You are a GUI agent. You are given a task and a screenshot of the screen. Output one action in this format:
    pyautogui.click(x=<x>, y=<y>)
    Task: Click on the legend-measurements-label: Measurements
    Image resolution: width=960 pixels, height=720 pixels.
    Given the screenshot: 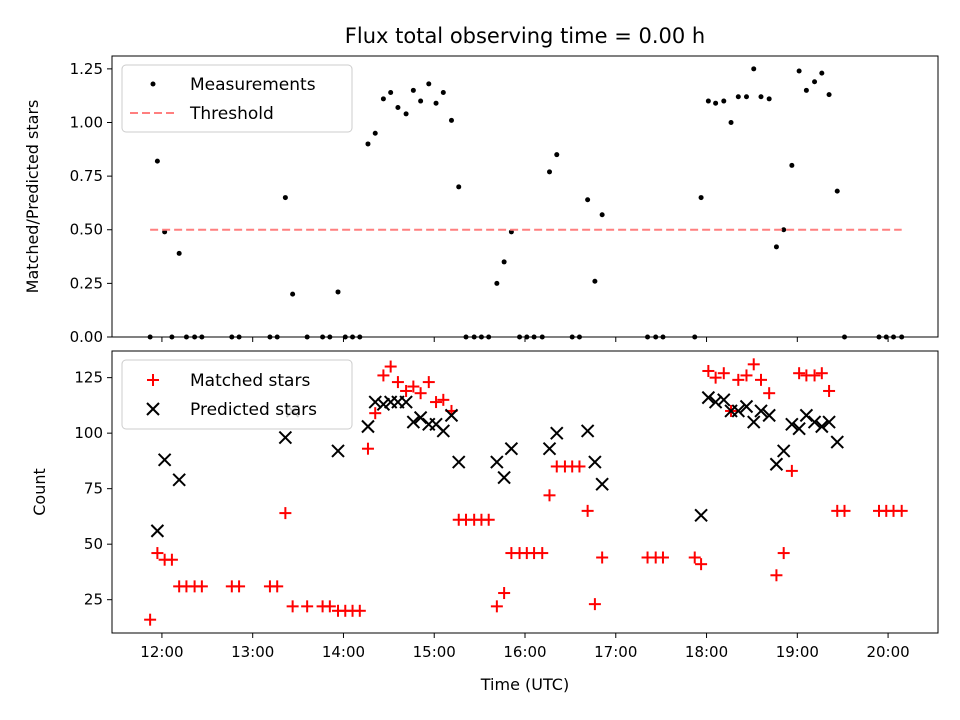 What is the action you would take?
    pyautogui.click(x=253, y=85)
    